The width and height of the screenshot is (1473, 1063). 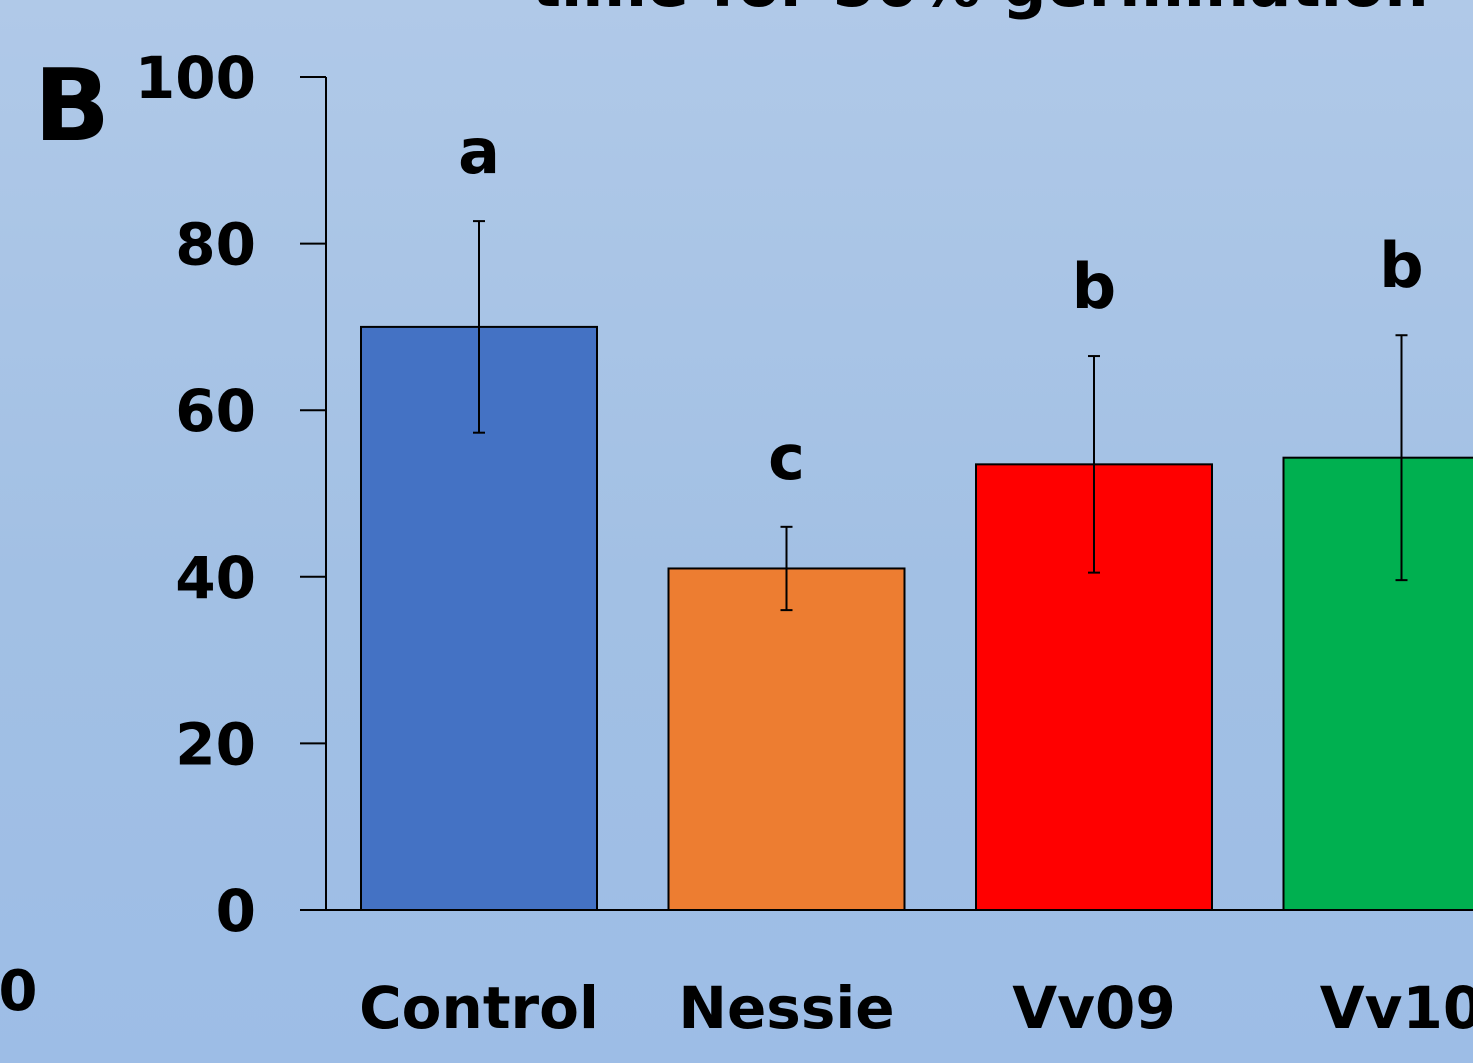 What do you see at coordinates (1377, 683) in the screenshot?
I see `bar-vv10` at bounding box center [1377, 683].